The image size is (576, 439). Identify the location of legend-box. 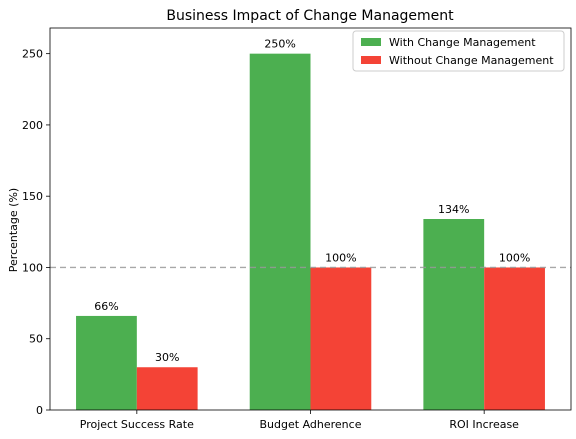
(458, 51).